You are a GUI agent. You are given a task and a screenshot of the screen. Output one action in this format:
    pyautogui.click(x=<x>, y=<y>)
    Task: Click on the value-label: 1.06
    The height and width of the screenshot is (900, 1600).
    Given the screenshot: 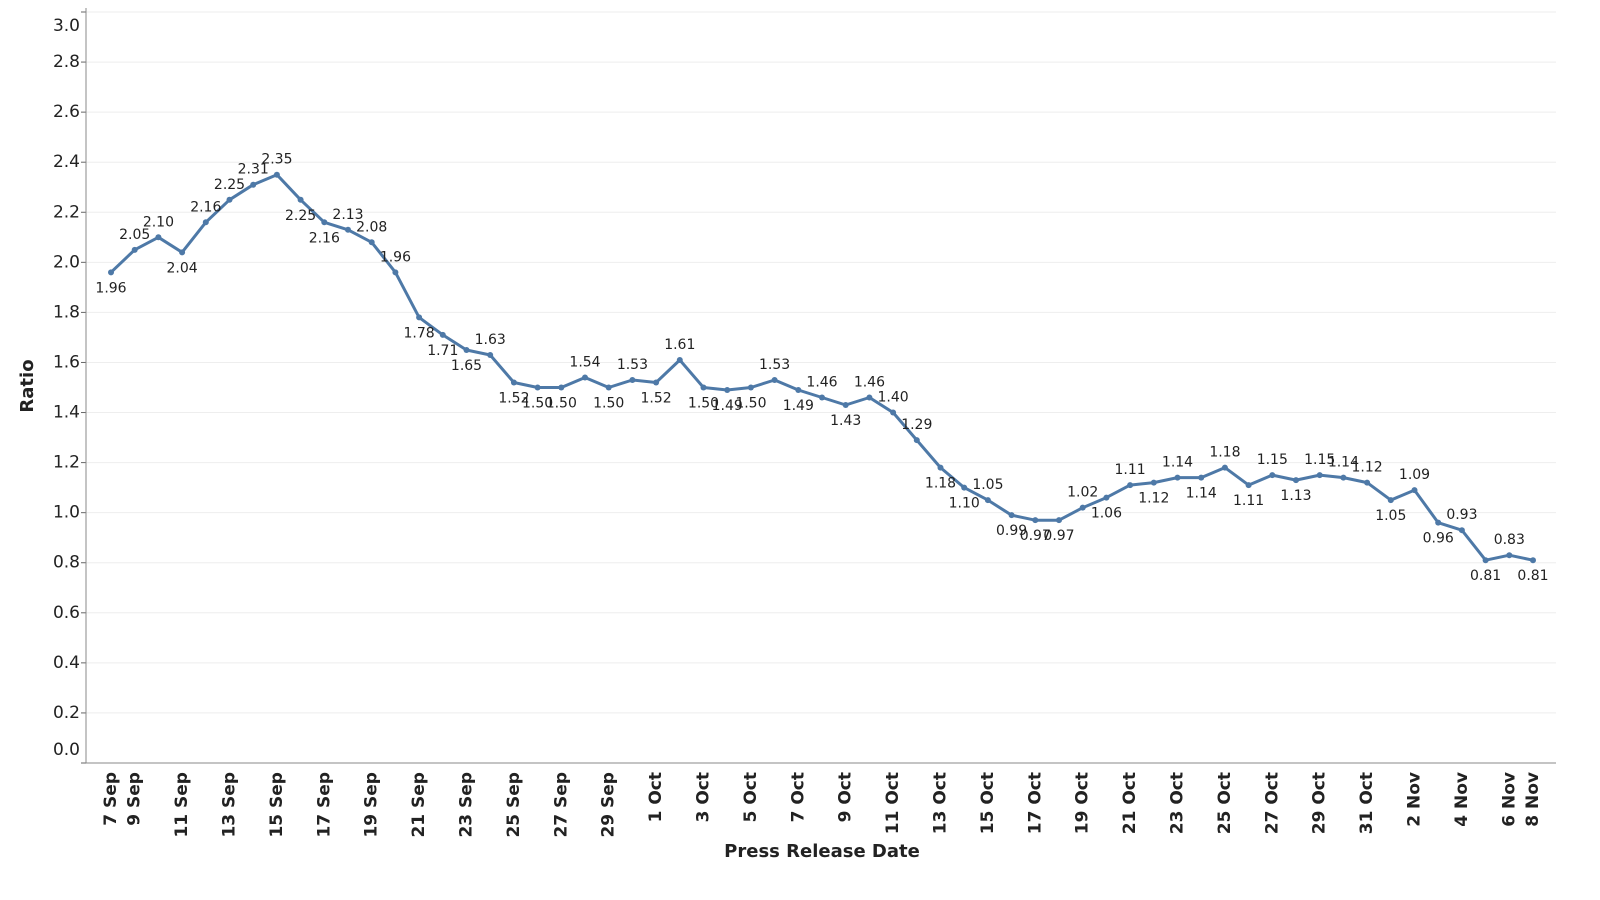 What is the action you would take?
    pyautogui.click(x=1106, y=514)
    